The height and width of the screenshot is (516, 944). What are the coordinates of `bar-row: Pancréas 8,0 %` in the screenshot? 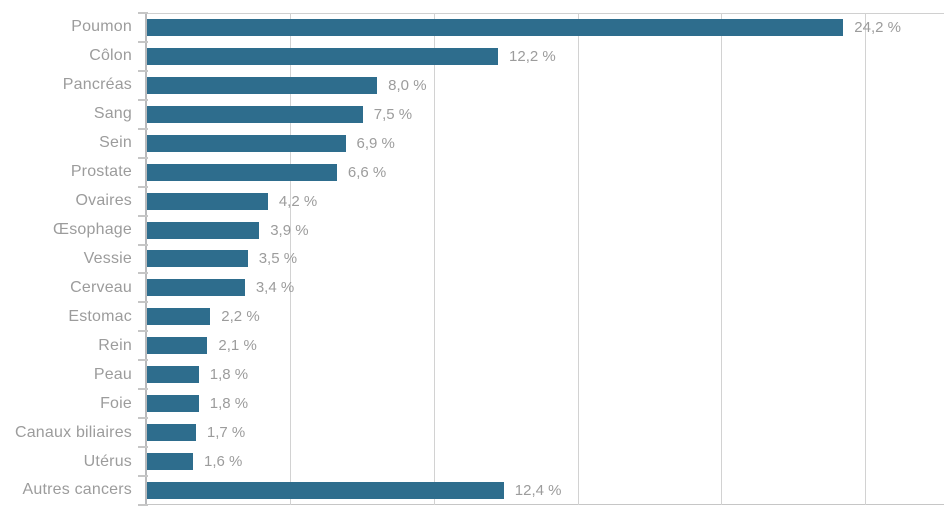 It's located at (472, 85).